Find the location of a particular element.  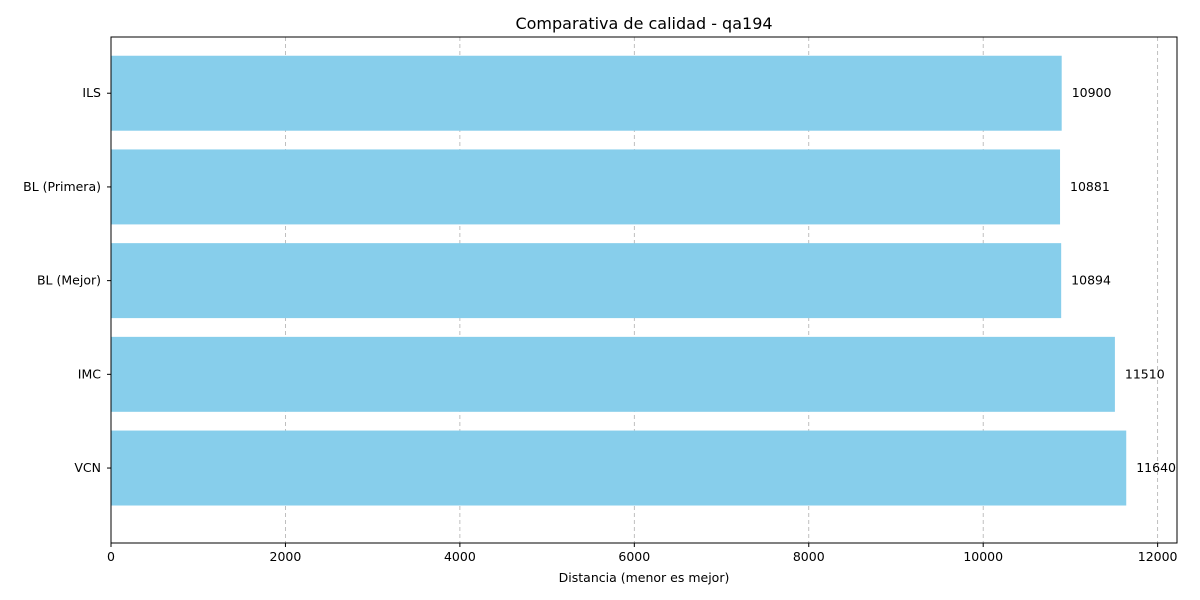

x-tick-label: 12000 is located at coordinates (1158, 556).